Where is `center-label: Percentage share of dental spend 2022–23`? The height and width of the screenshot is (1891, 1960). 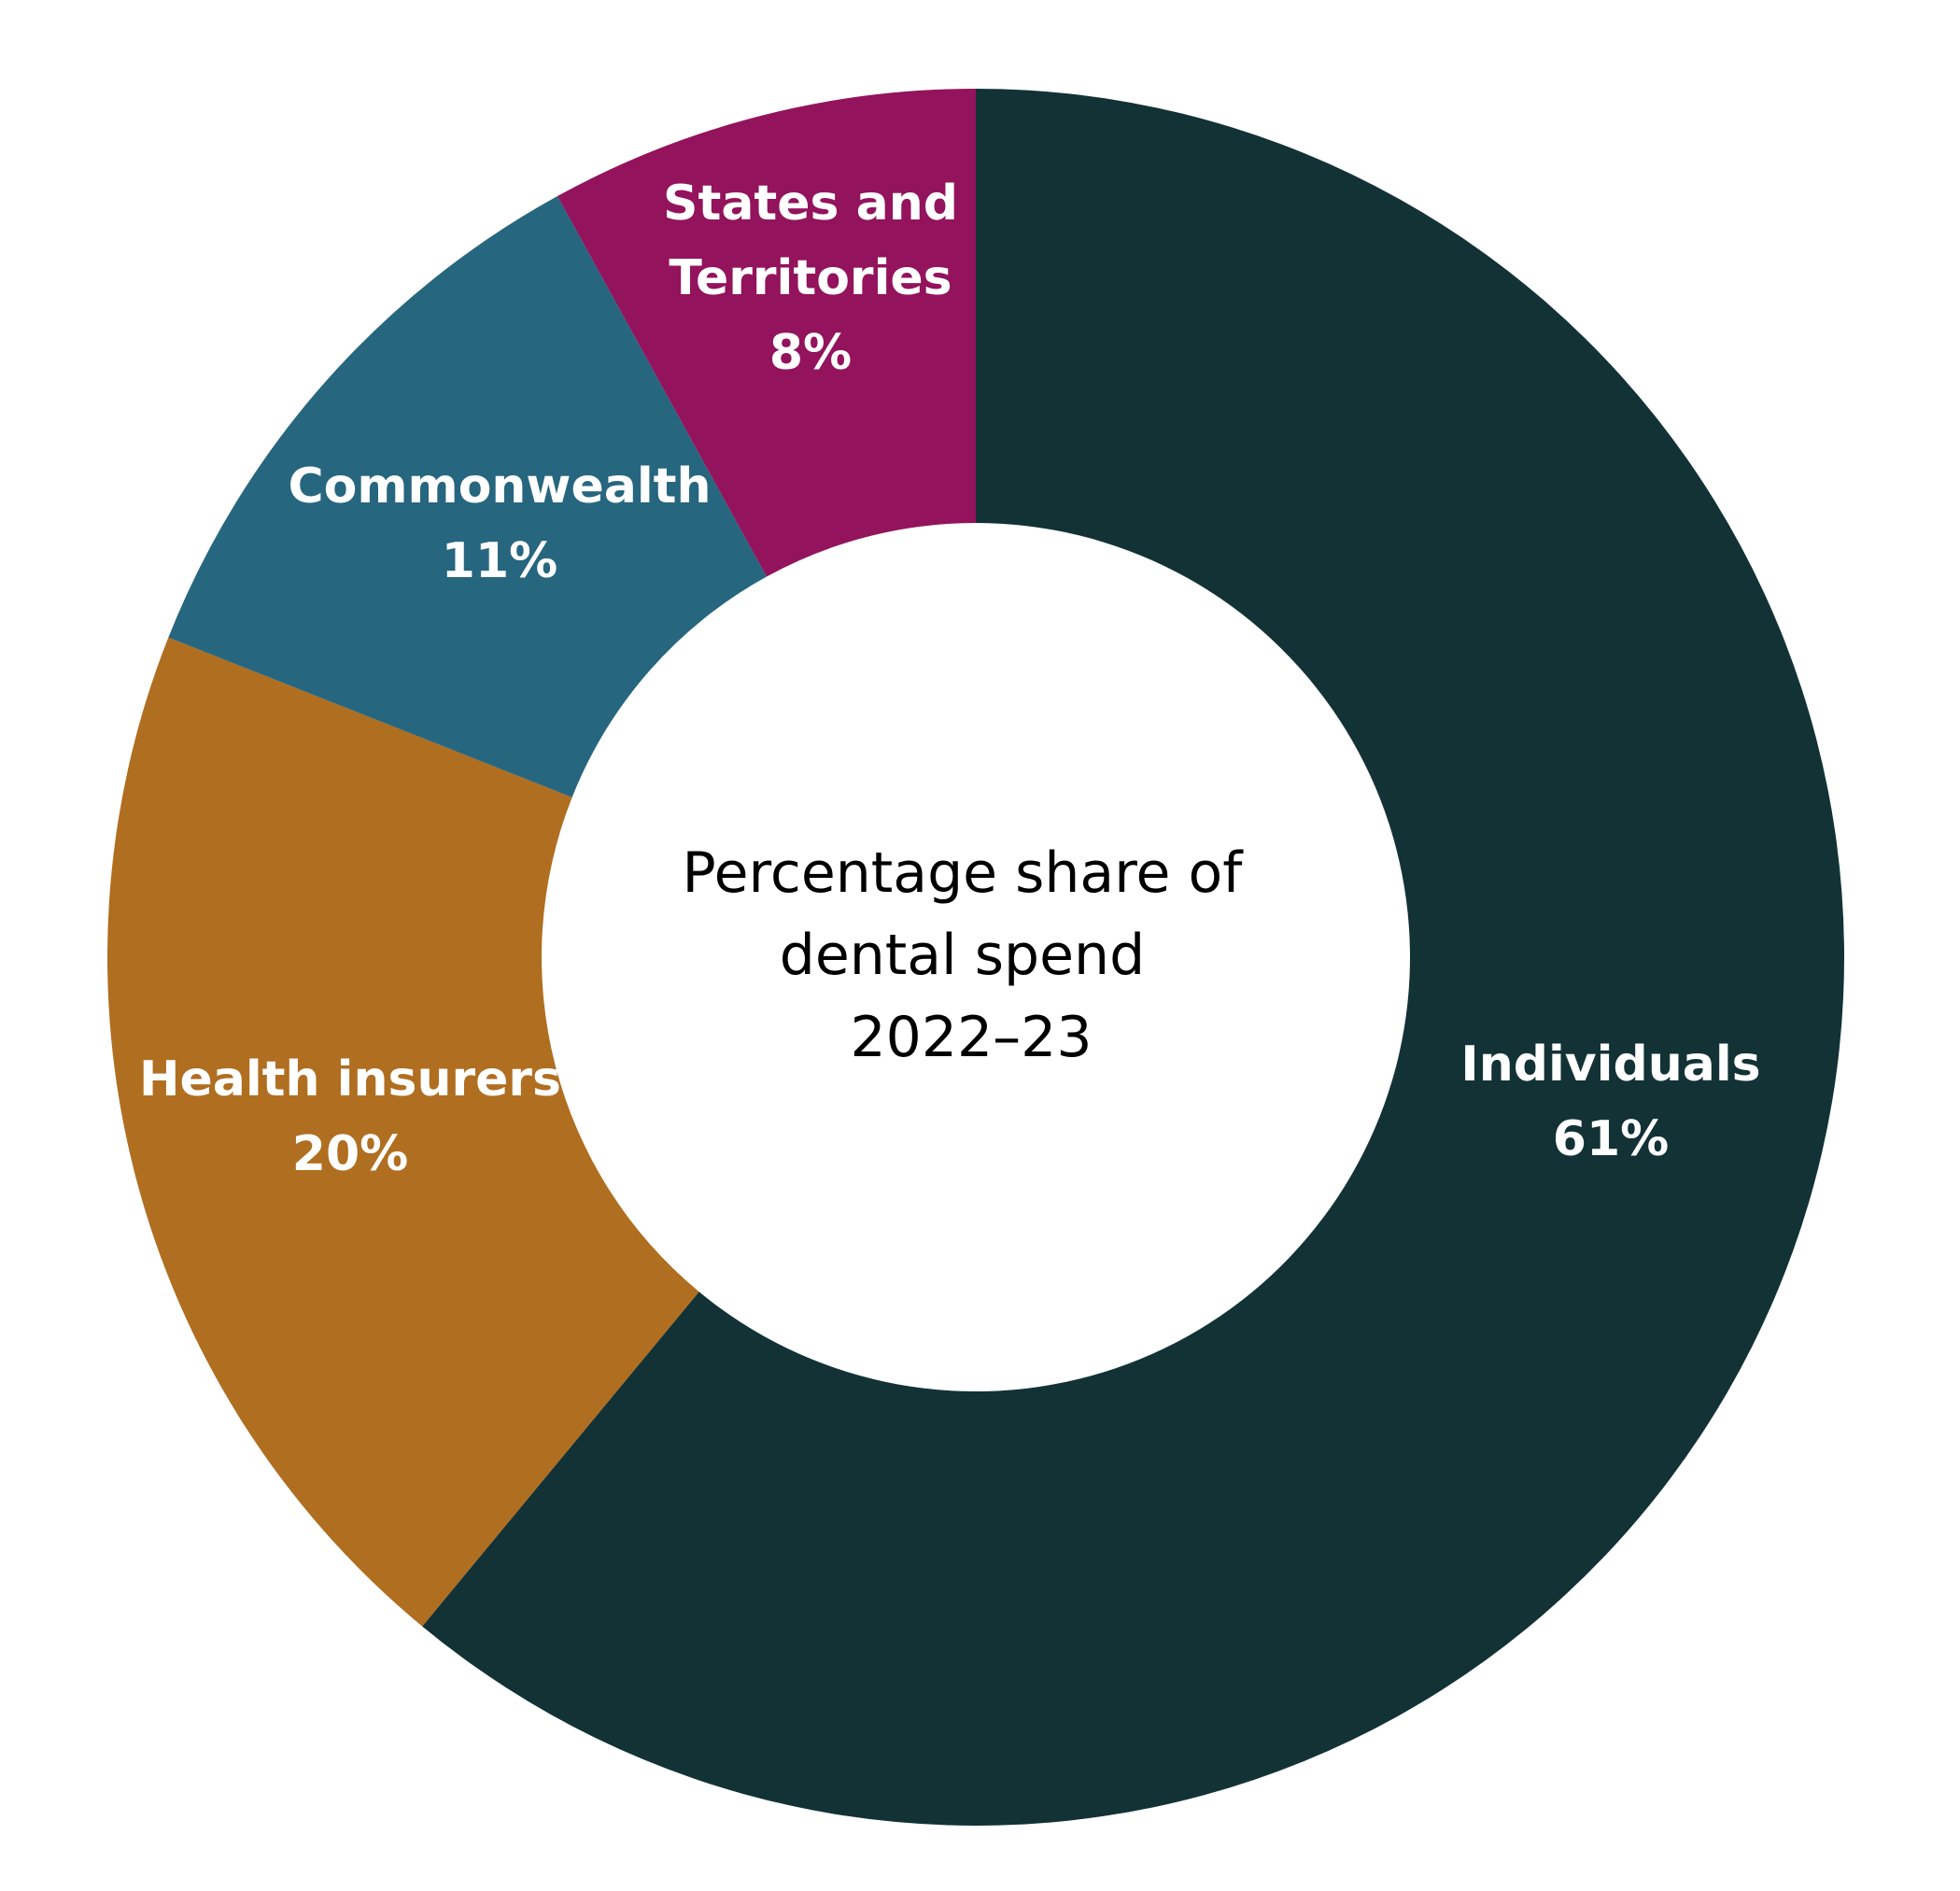 center-label: Percentage share of dental spend 2022–23 is located at coordinates (972, 955).